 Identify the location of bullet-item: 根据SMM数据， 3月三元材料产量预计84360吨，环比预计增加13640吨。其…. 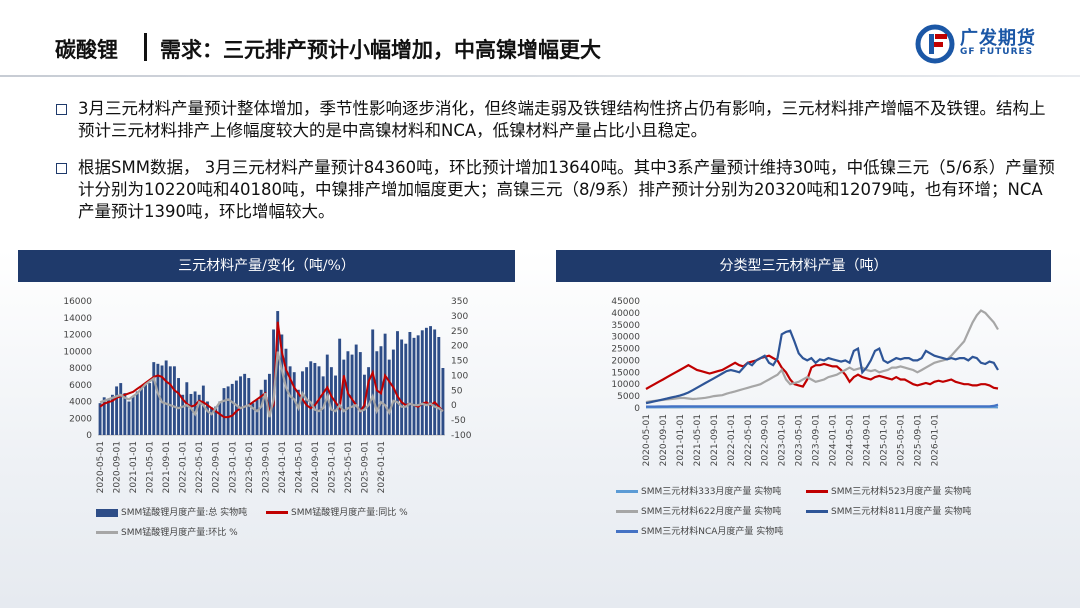
(556, 190).